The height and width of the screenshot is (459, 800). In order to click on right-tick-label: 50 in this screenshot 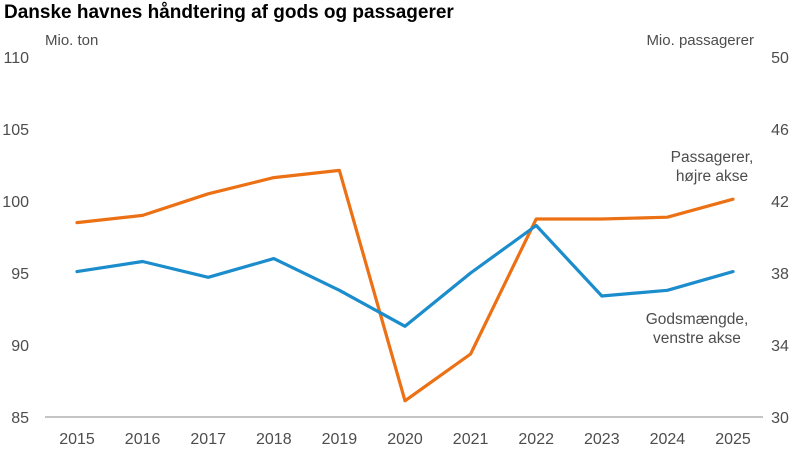, I will do `click(780, 58)`.